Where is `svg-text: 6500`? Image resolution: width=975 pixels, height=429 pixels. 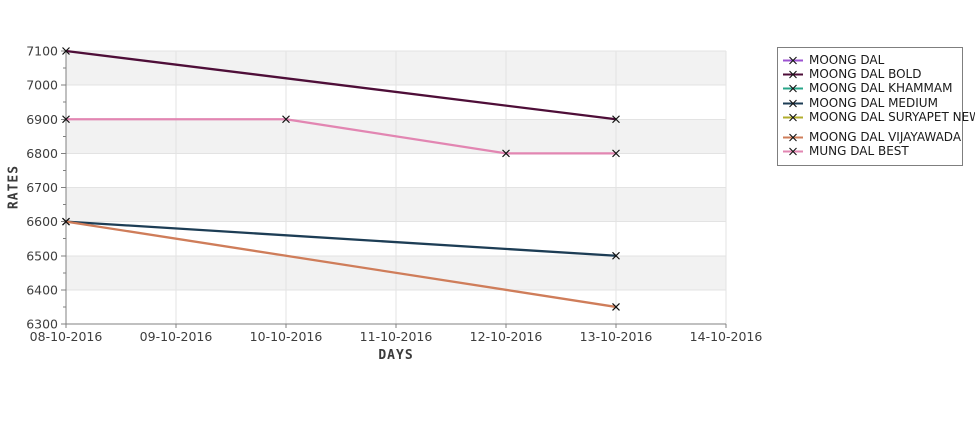 svg-text: 6500 is located at coordinates (42, 255).